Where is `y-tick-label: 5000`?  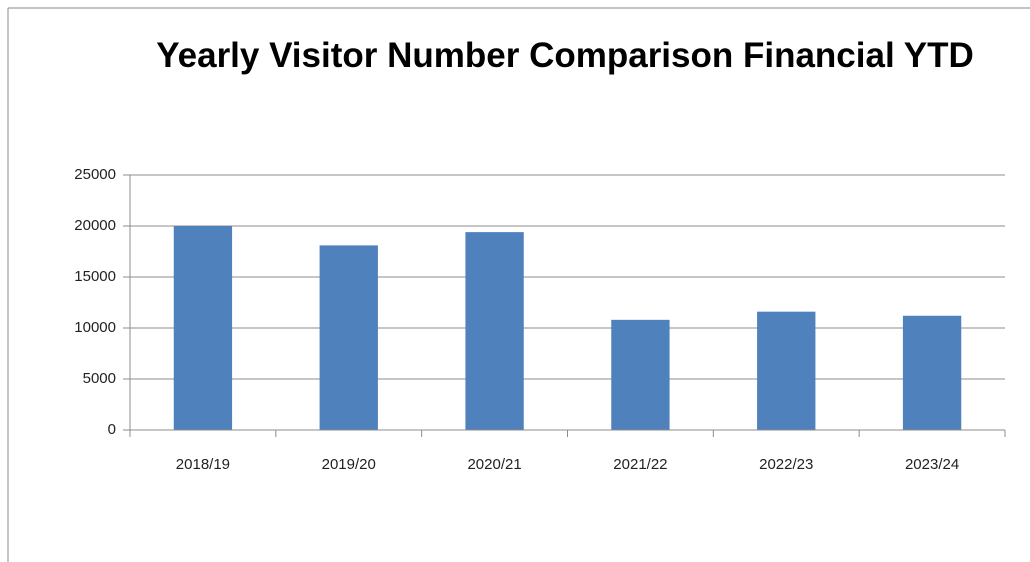 y-tick-label: 5000 is located at coordinates (99, 378).